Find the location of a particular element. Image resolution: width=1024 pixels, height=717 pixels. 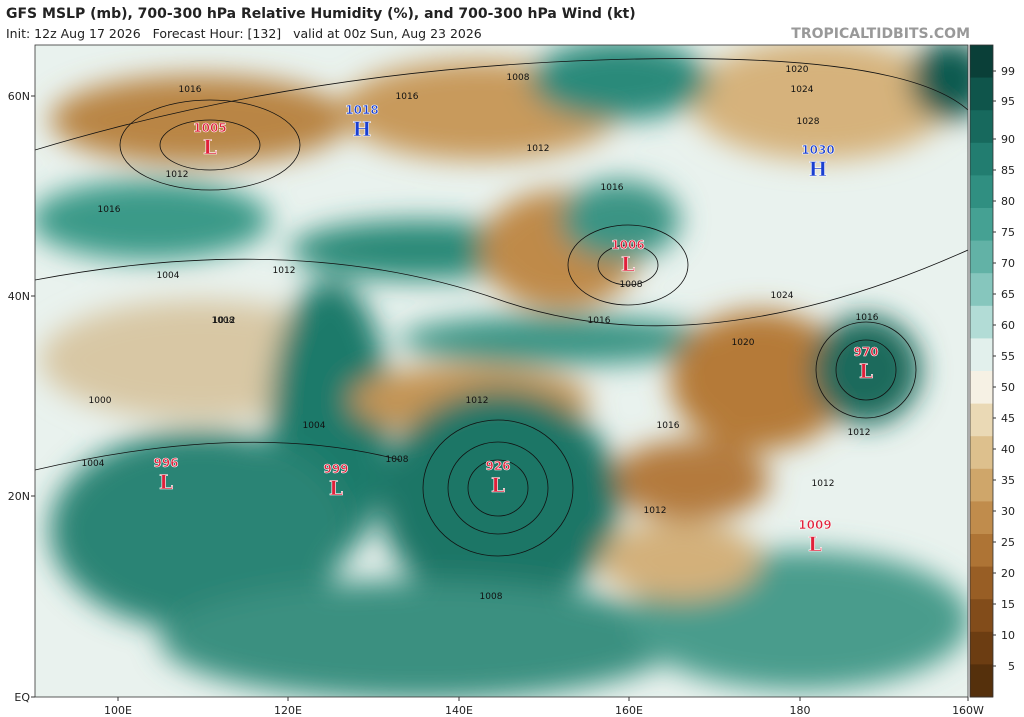

colorbar-label: 90 is located at coordinates (1008, 139).